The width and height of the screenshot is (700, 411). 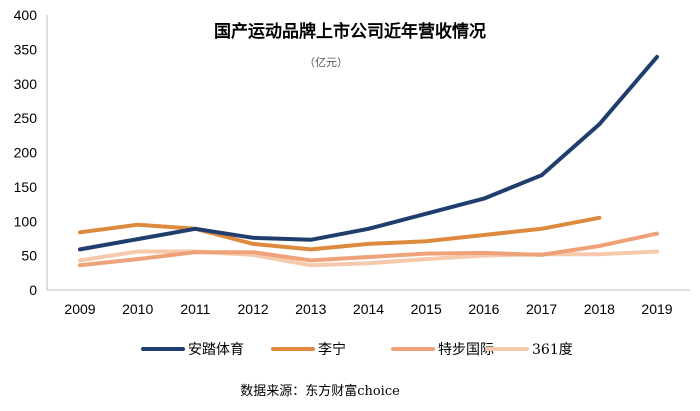 I want to click on legend-label: 李宁, so click(x=332, y=349).